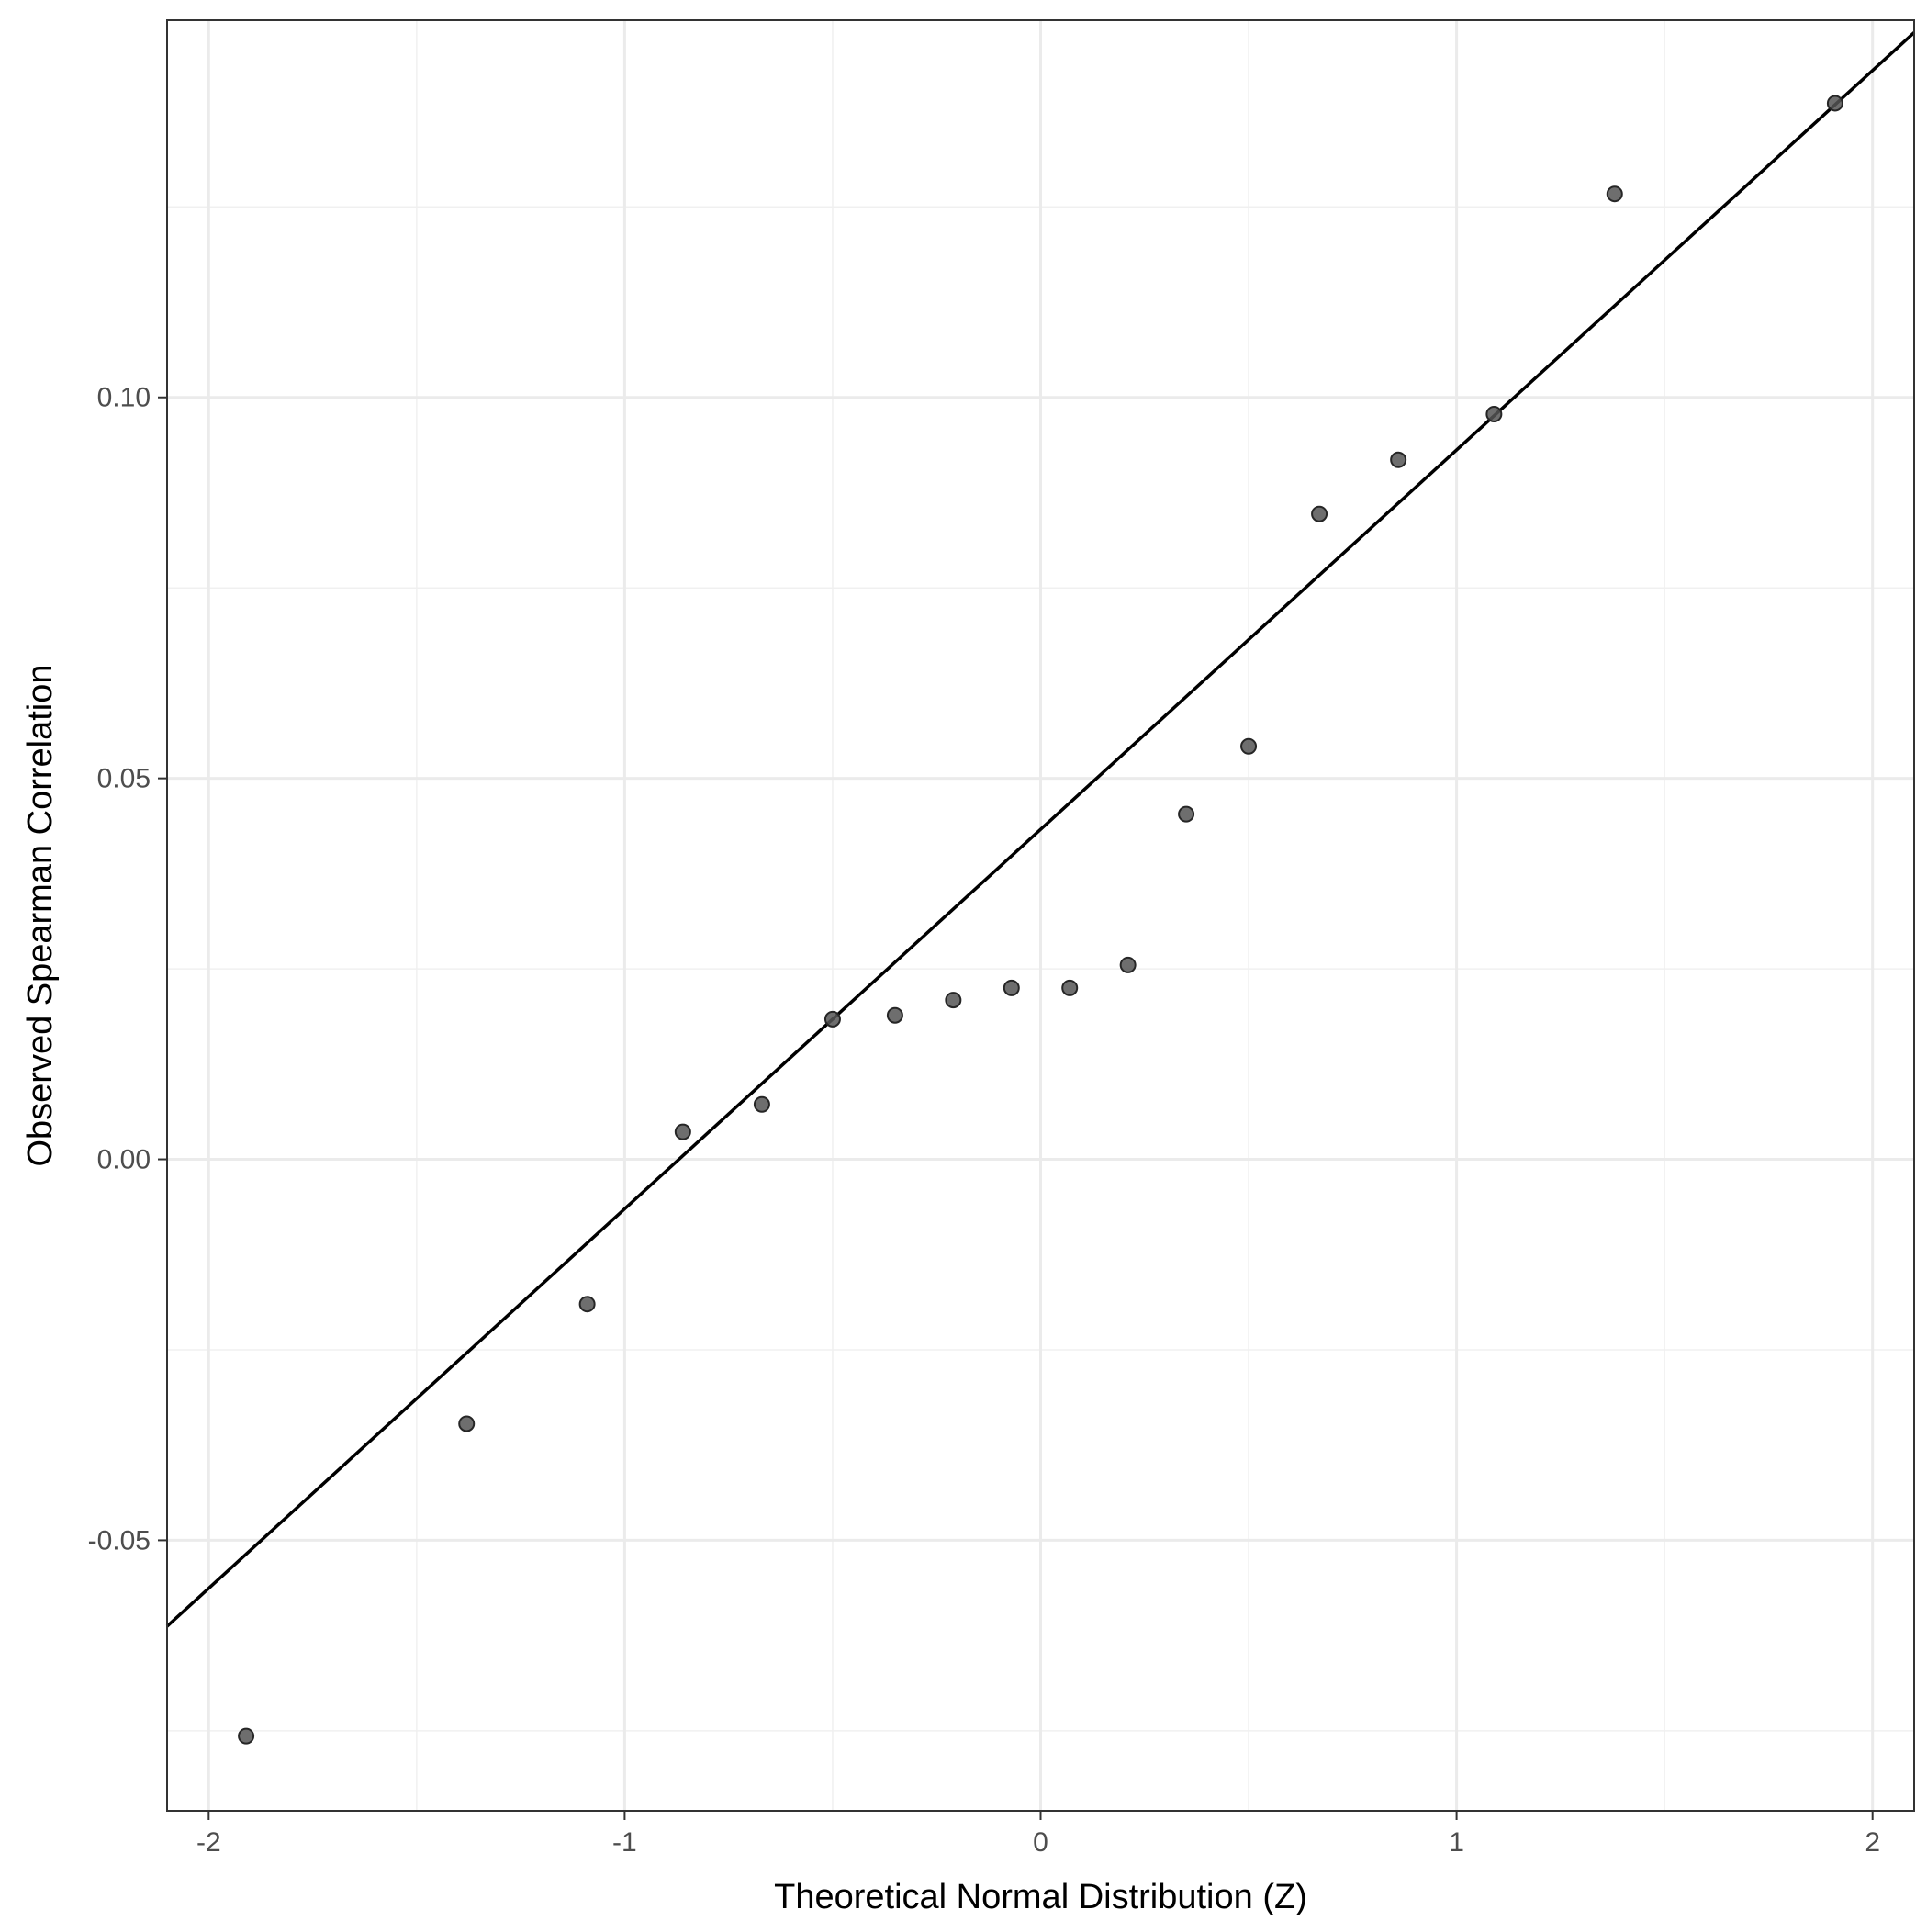  What do you see at coordinates (127, 969) in the screenshot?
I see `y-axis-ticks: -0.05 0.00 0.05 0.10` at bounding box center [127, 969].